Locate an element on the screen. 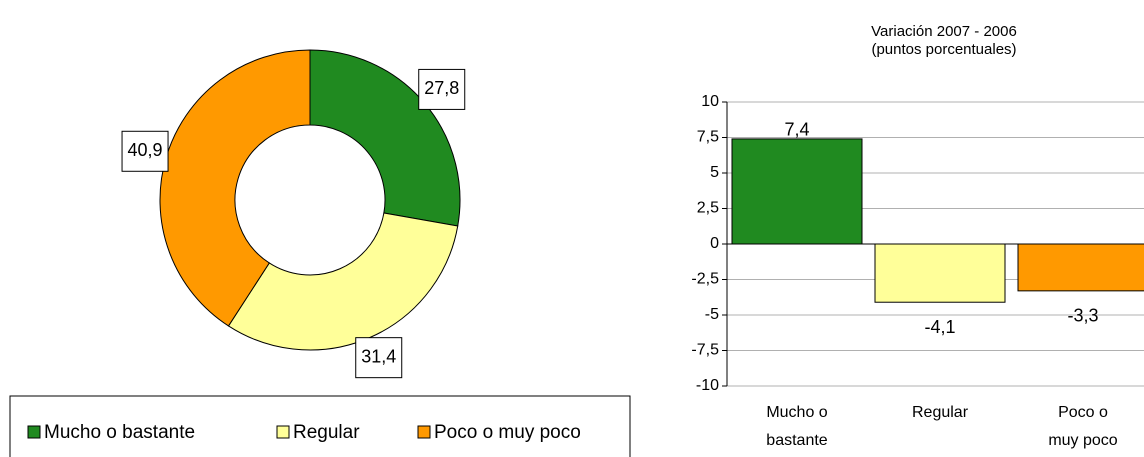 This screenshot has height=457, width=1144. y-tick-label: 2,5 is located at coordinates (708, 208).